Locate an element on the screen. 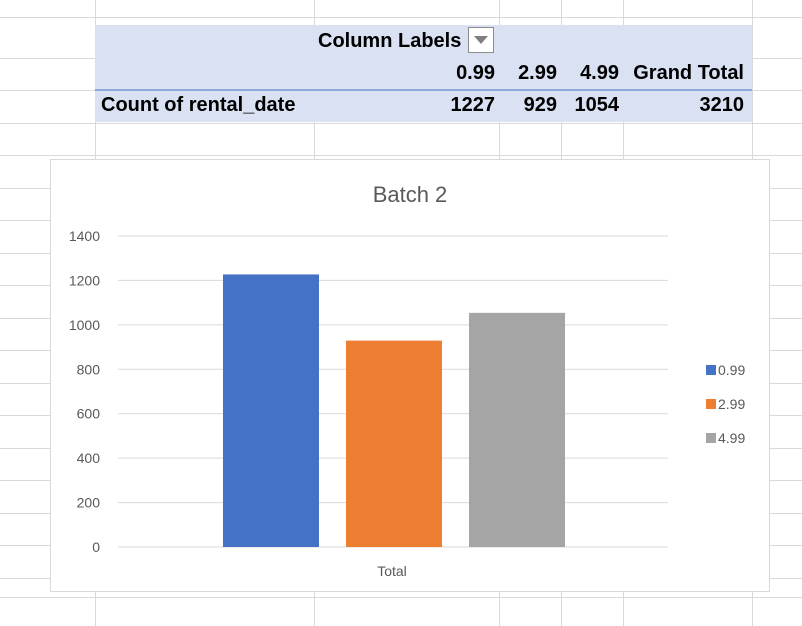  y-tick-label: 1000 is located at coordinates (84, 325).